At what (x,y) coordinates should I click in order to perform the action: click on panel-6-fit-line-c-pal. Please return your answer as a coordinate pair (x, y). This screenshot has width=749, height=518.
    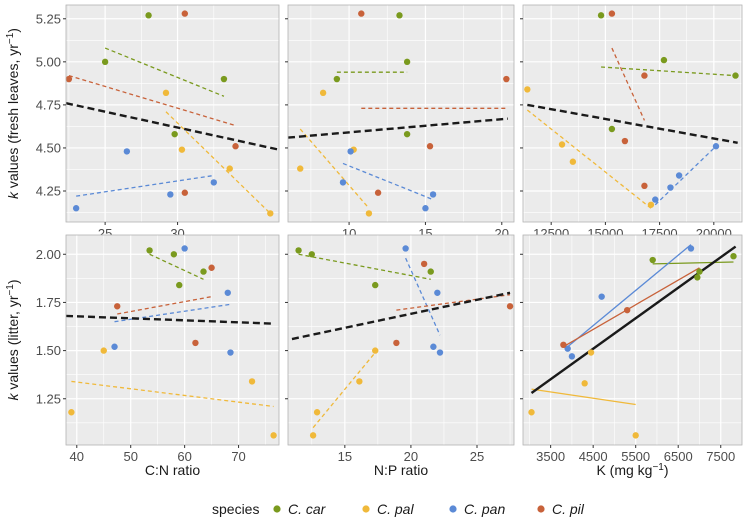
    Looking at the image, I should click on (583, 397).